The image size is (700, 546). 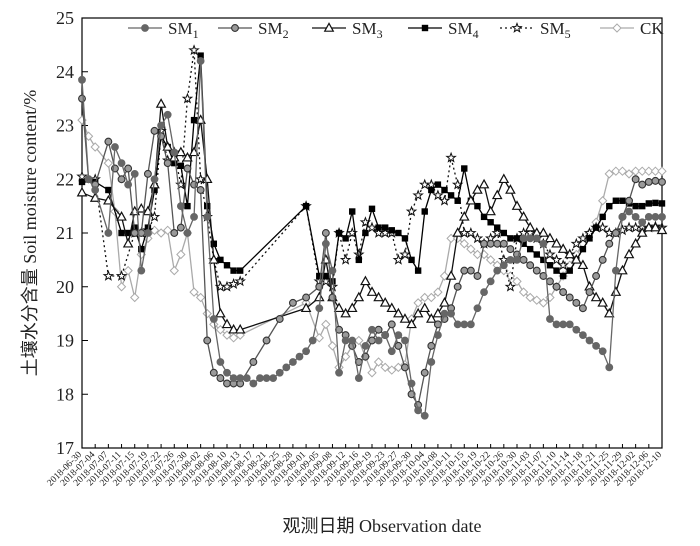 What do you see at coordinates (65, 341) in the screenshot?
I see `y-tick-label: 19` at bounding box center [65, 341].